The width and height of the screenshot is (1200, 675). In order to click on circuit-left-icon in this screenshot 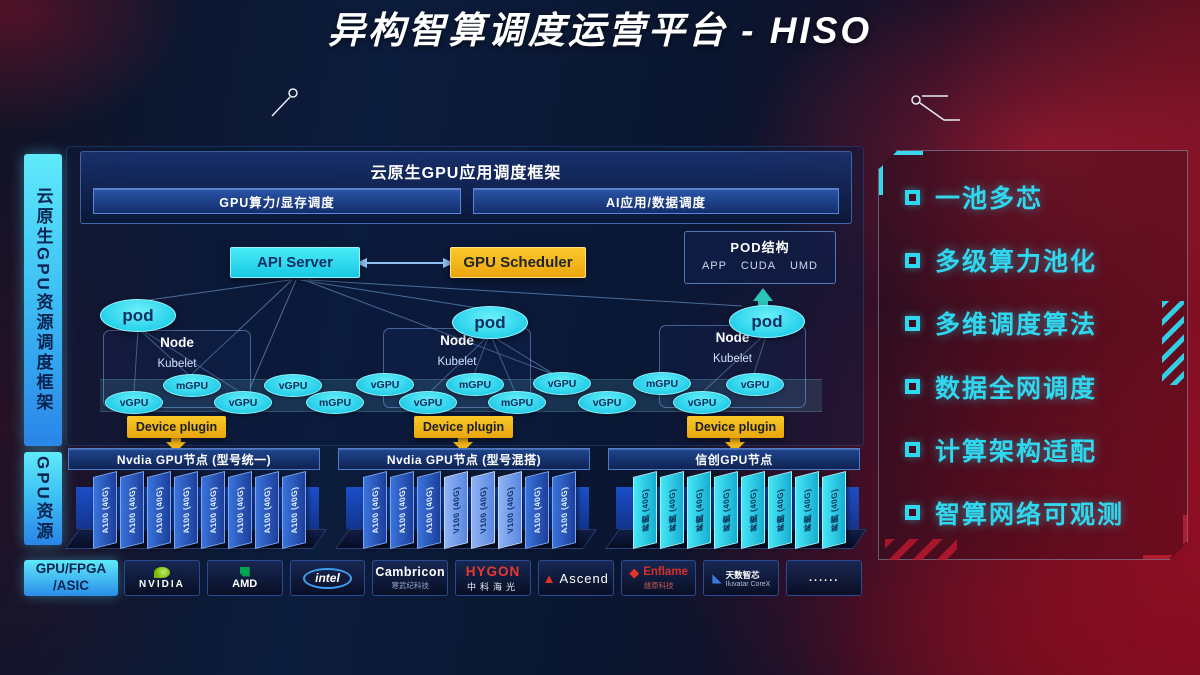, I will do `click(284, 102)`.